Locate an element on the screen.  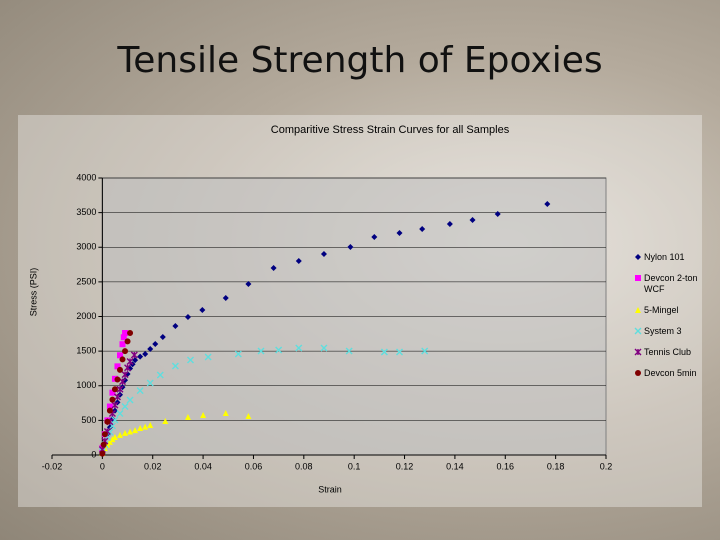
x-tick-label: 0.1 is located at coordinates (354, 466).